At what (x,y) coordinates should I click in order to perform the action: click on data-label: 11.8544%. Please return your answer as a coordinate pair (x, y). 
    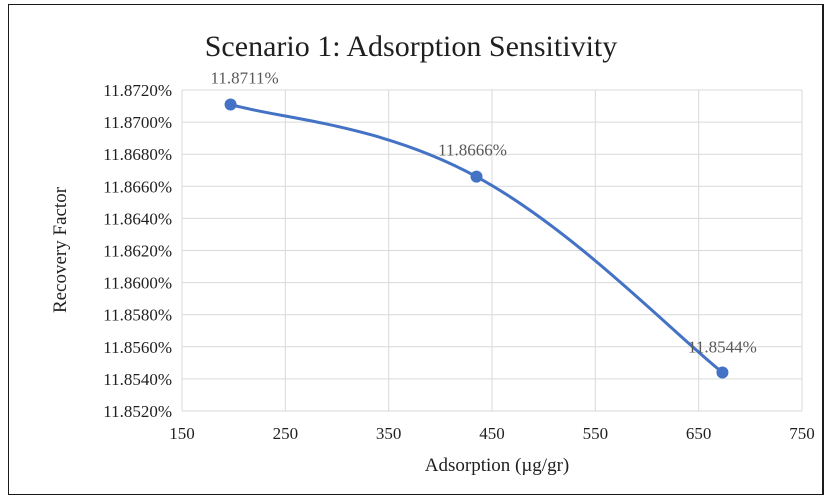
    Looking at the image, I should click on (722, 346).